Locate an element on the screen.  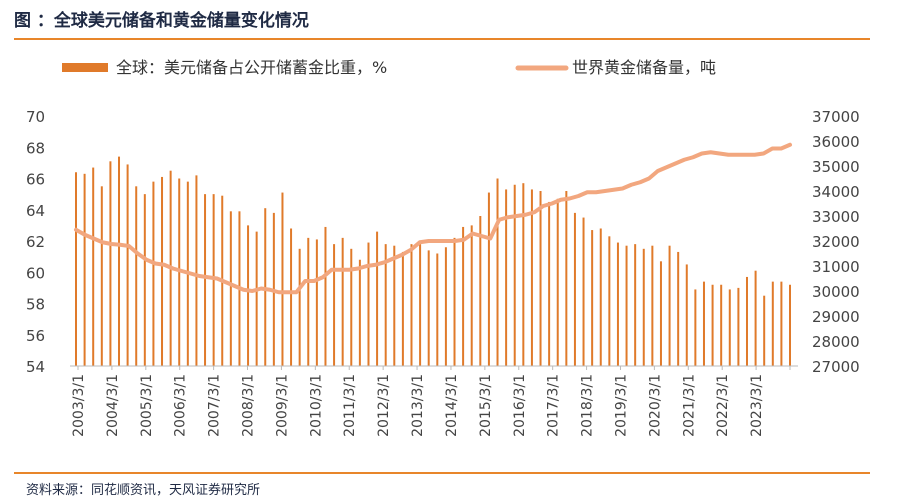
legend-bar-swatch is located at coordinates (85, 67).